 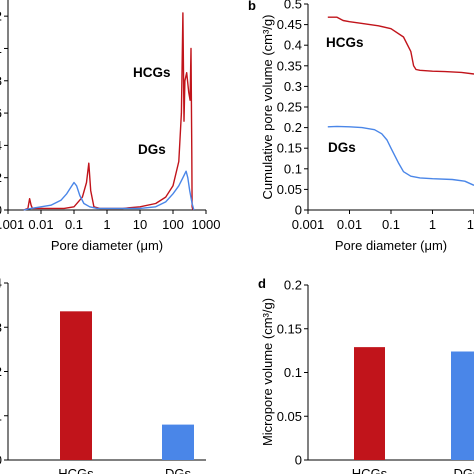 I want to click on y-tick-label: 1.2, so click(x=1, y=16).